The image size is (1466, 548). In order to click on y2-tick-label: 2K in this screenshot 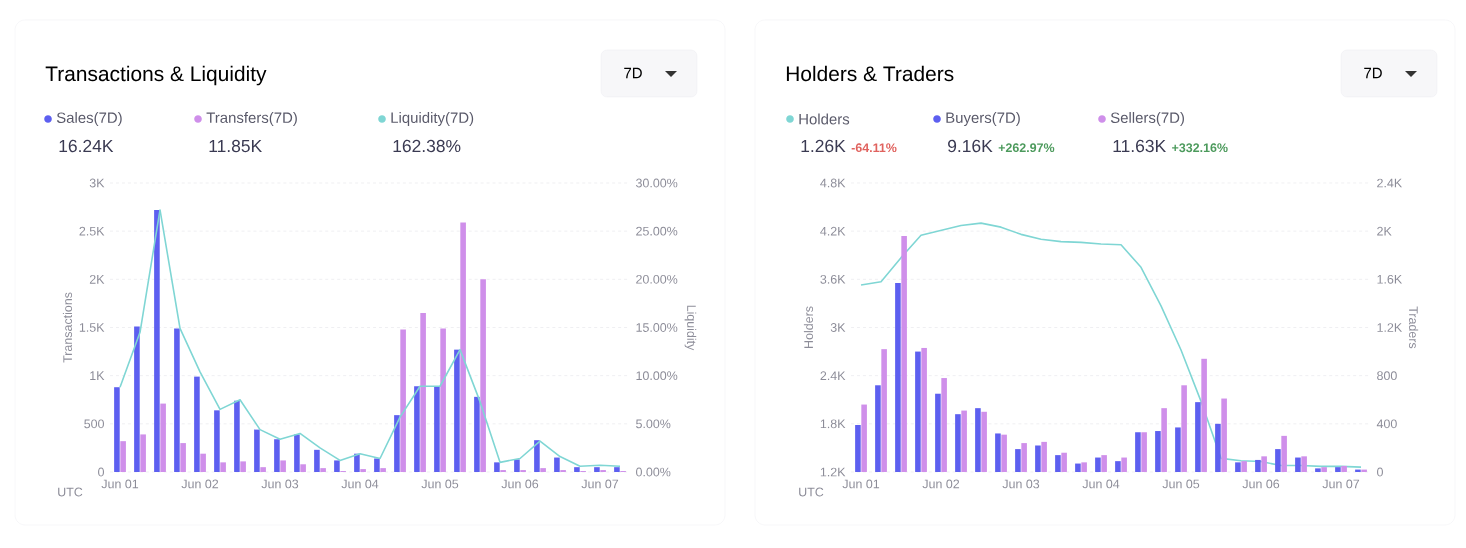, I will do `click(1384, 231)`.